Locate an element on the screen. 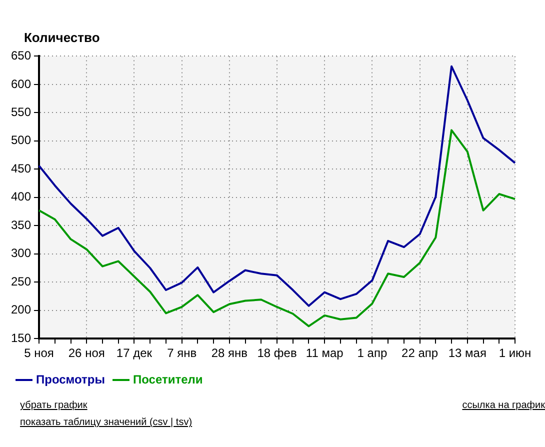 The width and height of the screenshot is (545, 447). y-tick-label: 150 is located at coordinates (21, 337).